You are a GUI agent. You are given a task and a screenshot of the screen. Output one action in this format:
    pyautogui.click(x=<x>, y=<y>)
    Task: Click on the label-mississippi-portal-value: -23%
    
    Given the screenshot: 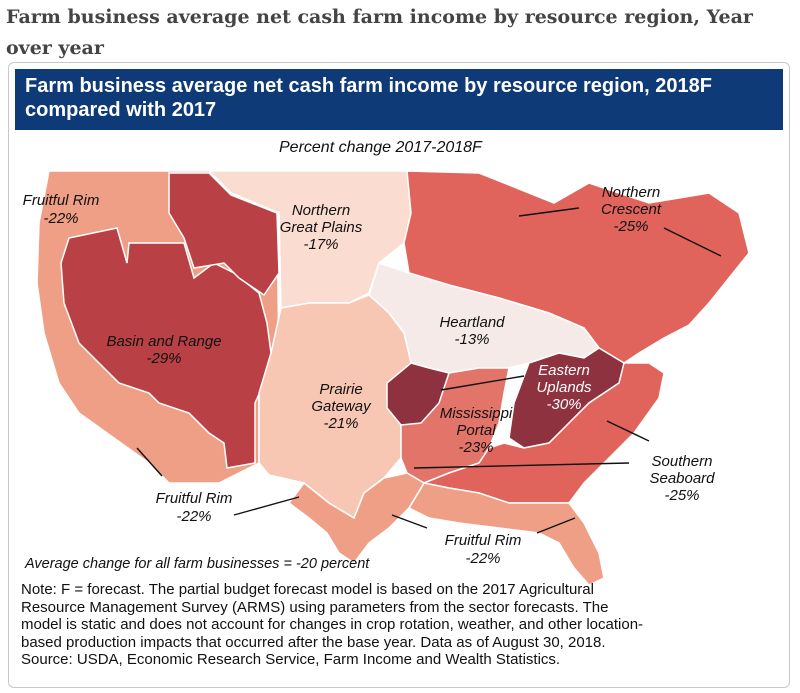 What is the action you would take?
    pyautogui.click(x=475, y=447)
    